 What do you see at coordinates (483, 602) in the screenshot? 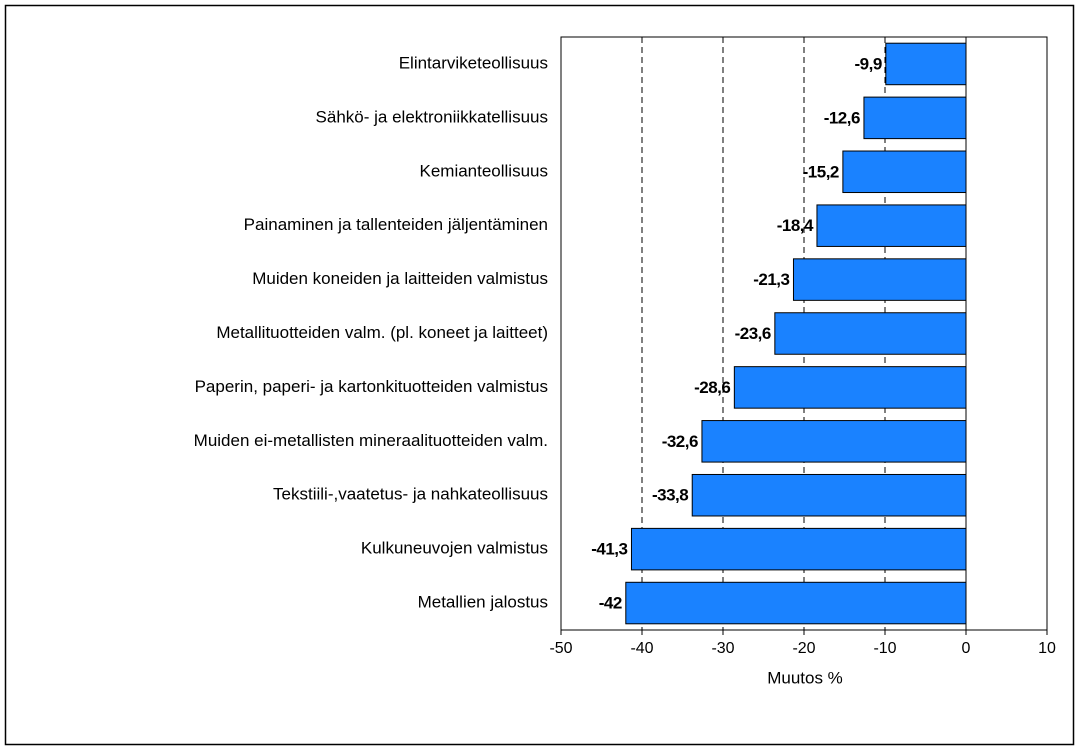
I see `y-tick-label: Metallien jalostus` at bounding box center [483, 602].